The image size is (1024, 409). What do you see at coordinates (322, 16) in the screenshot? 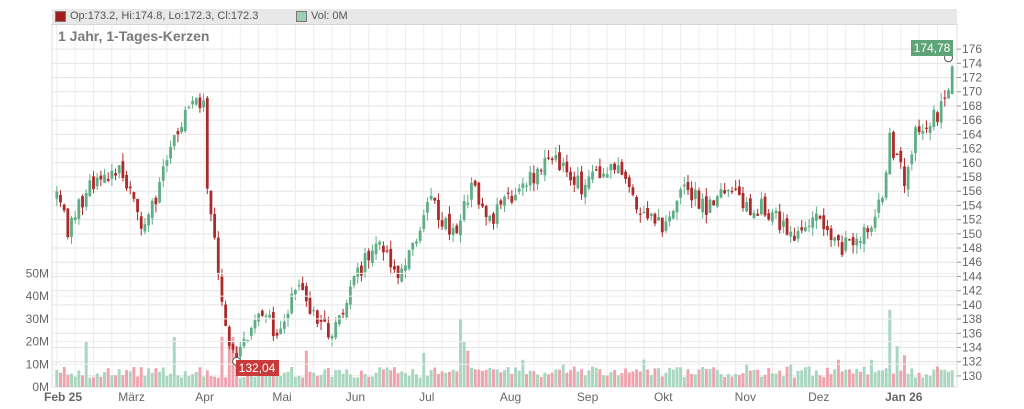
I see `legend-volume: Vol: 0M` at bounding box center [322, 16].